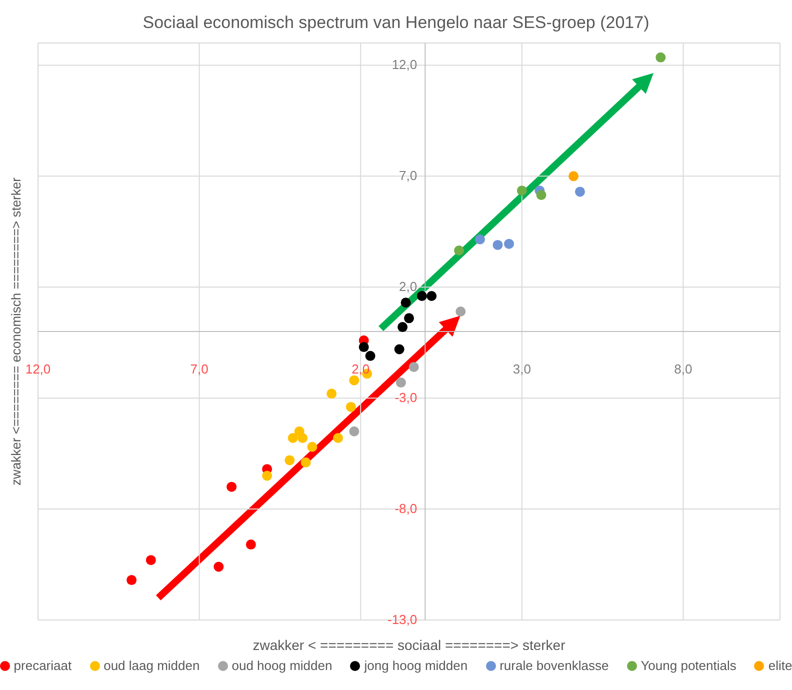 This screenshot has height=690, width=792. What do you see at coordinates (688, 665) in the screenshot?
I see `legend-label: Young potentials` at bounding box center [688, 665].